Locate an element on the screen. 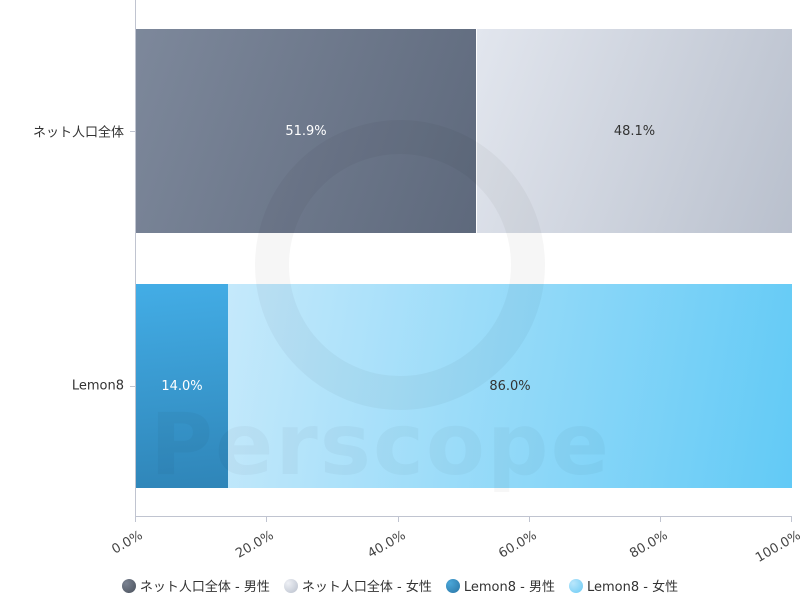  y-label-lemon8: Lemon8 is located at coordinates (97, 386).